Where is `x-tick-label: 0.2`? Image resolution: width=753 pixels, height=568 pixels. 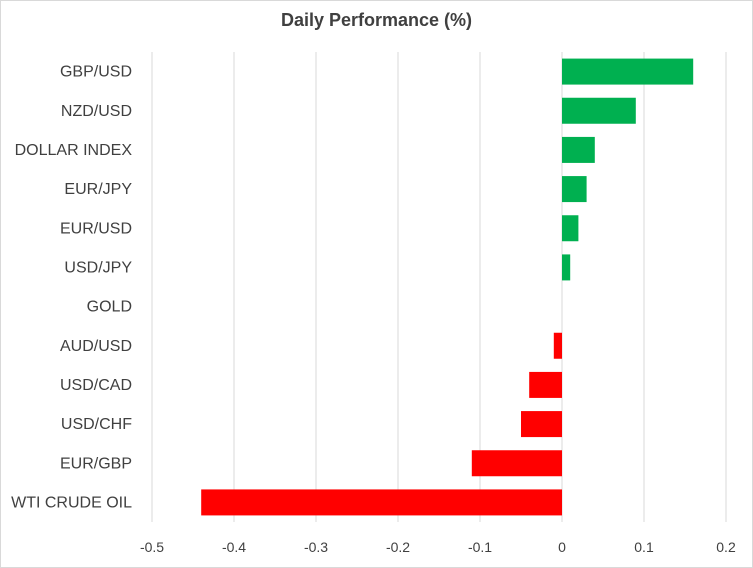 x-tick-label: 0.2 is located at coordinates (726, 547).